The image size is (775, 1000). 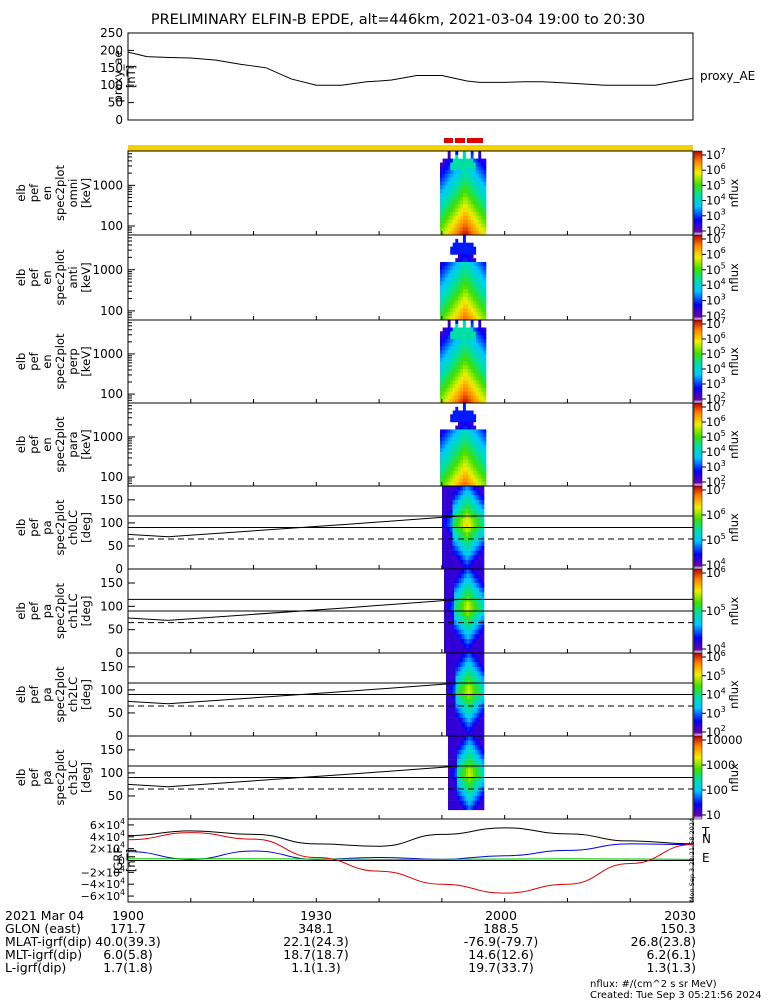 I want to click on igrf-ytick-label: −2×104, so click(x=103, y=871).